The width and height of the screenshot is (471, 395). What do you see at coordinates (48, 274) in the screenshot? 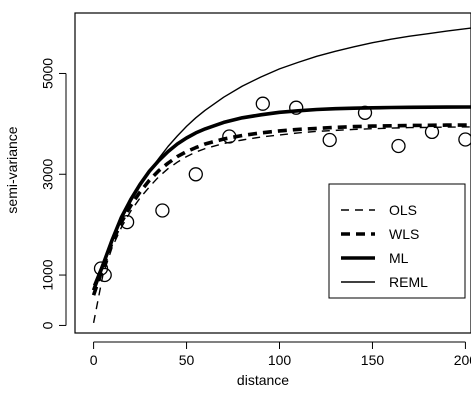
I see `y-tick-label: 1000` at bounding box center [48, 274].